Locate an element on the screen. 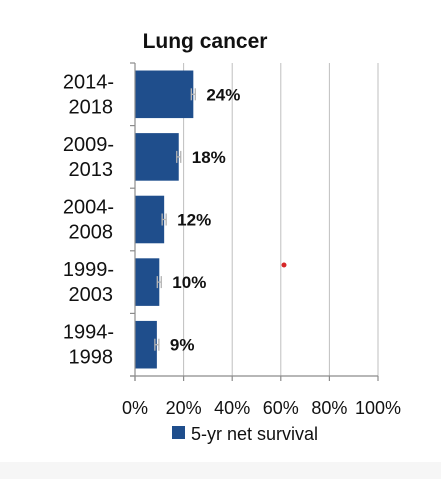 The image size is (441, 479). x-tick-label: 40% is located at coordinates (232, 408).